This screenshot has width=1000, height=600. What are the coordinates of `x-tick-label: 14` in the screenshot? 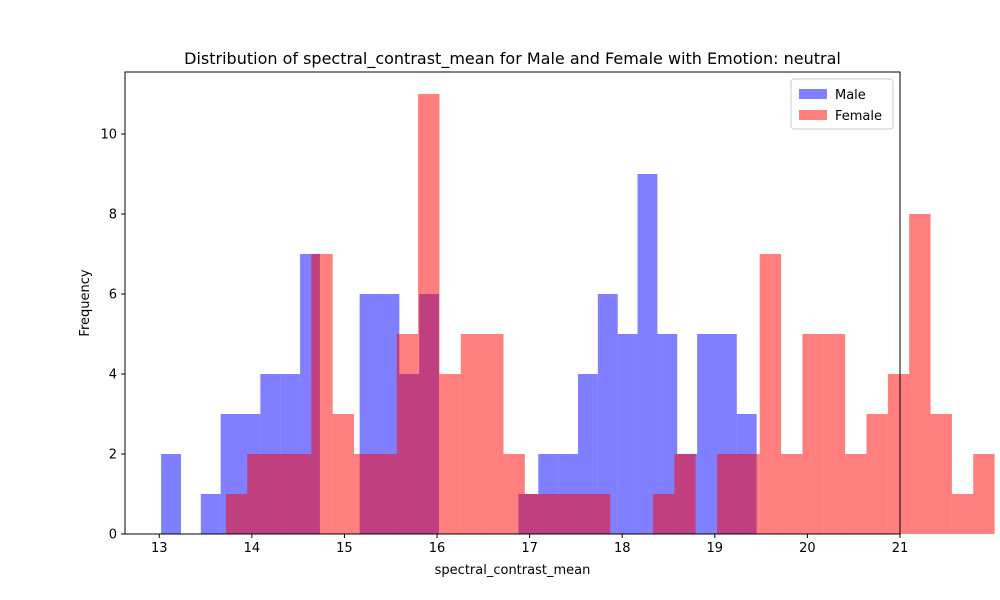 It's located at (252, 548).